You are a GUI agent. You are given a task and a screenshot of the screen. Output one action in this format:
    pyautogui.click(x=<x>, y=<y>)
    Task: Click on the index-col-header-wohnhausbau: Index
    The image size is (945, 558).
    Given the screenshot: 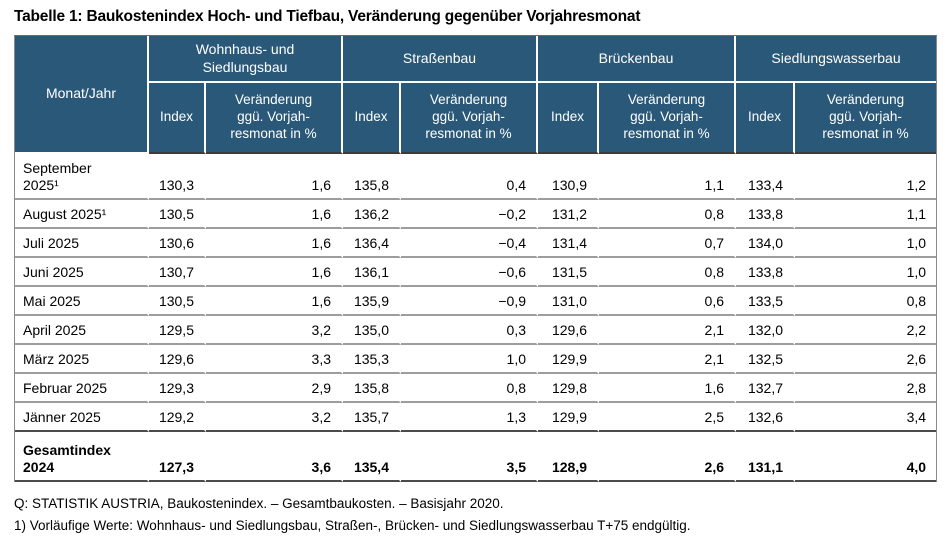 What is the action you would take?
    pyautogui.click(x=177, y=118)
    